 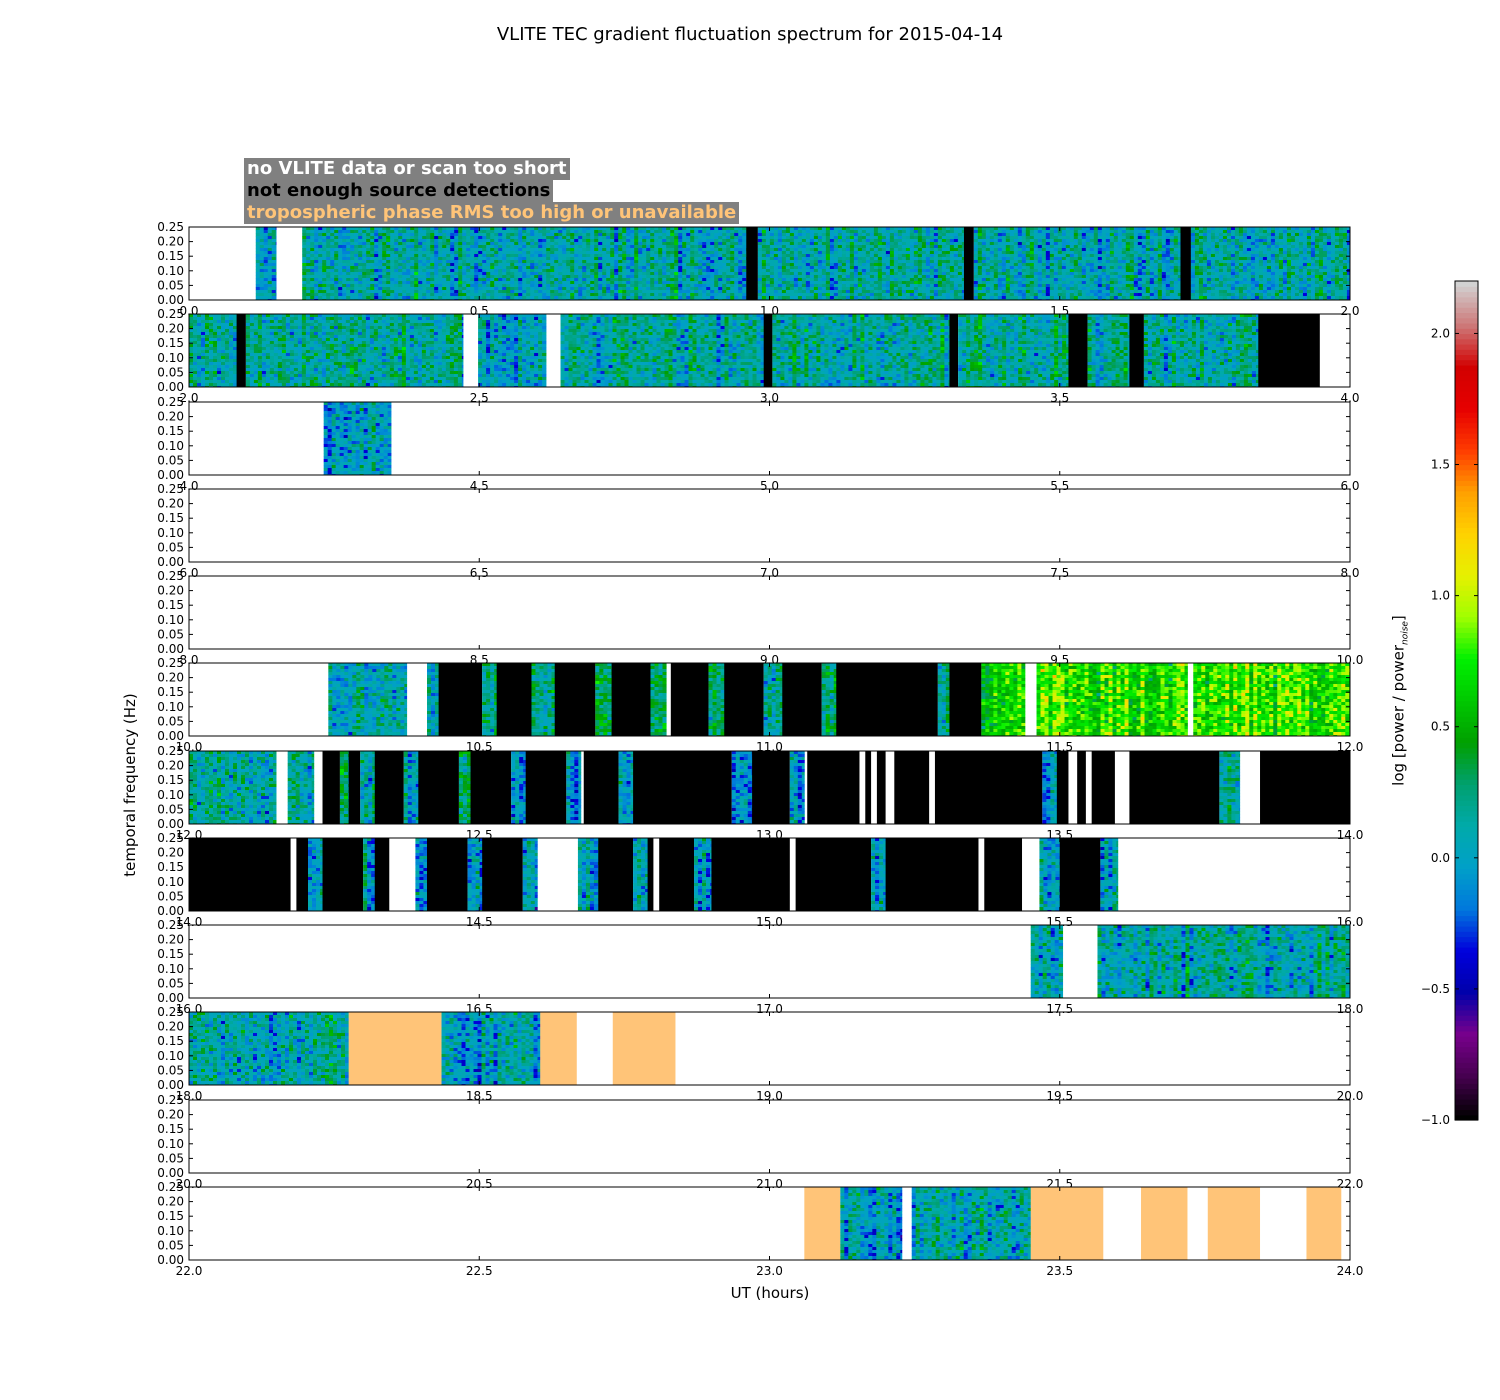 What do you see at coordinates (189, 1271) in the screenshot?
I see `x-tick-label: 22.0` at bounding box center [189, 1271].